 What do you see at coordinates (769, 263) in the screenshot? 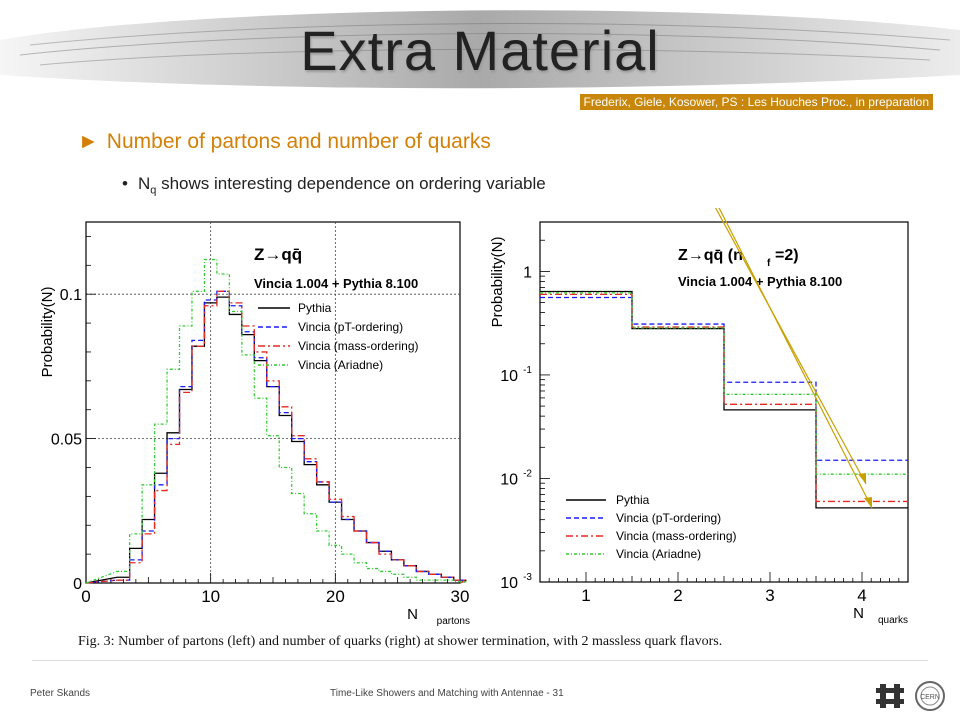
I see `right-chart-title-sub: f` at bounding box center [769, 263].